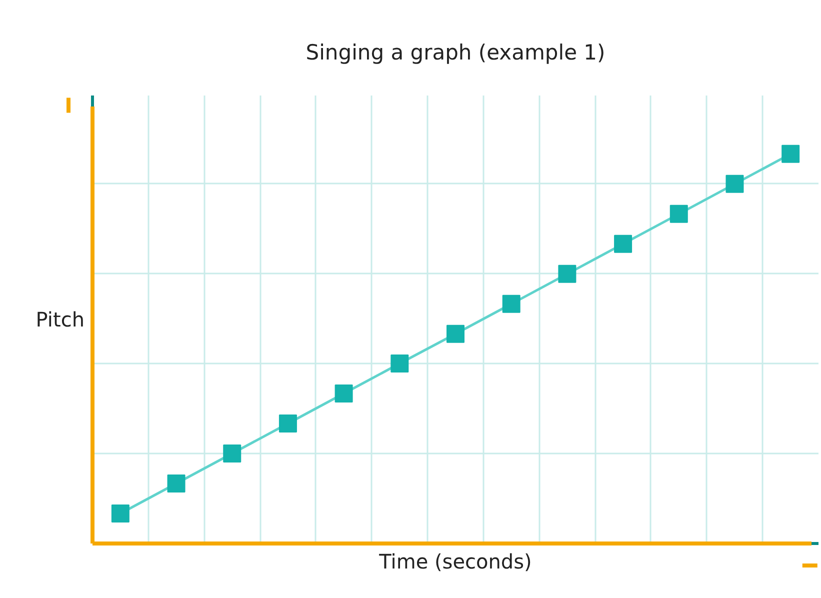 The height and width of the screenshot is (598, 821). What do you see at coordinates (455, 562) in the screenshot?
I see `x-axis-title: Time (seconds)` at bounding box center [455, 562].